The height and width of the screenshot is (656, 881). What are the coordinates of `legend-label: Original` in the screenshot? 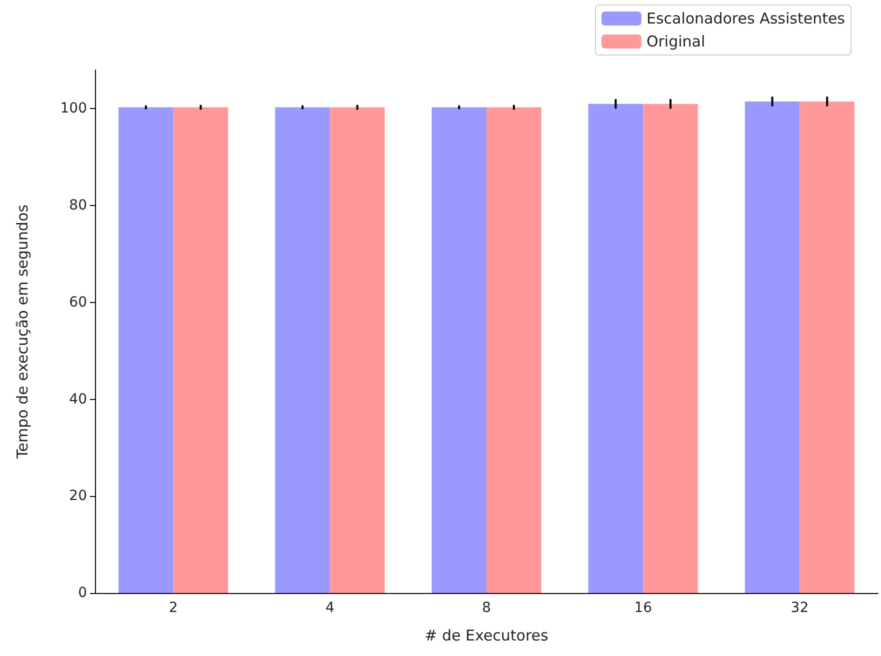 It's located at (676, 41).